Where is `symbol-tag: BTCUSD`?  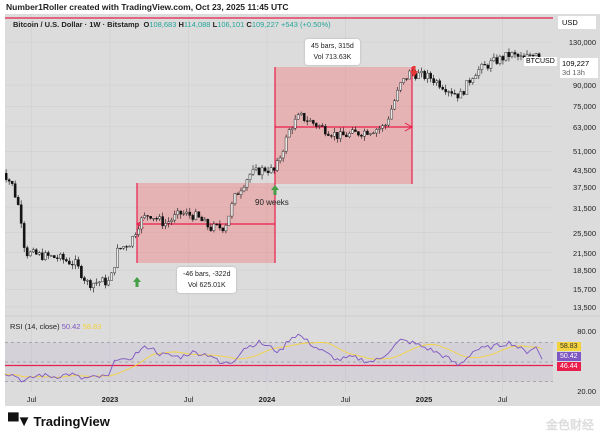 symbol-tag: BTCUSD is located at coordinates (540, 61).